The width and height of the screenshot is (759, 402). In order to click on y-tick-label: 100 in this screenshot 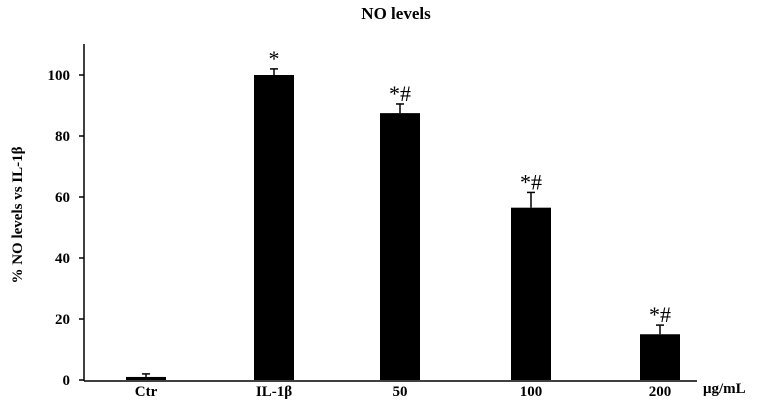, I will do `click(59, 76)`.